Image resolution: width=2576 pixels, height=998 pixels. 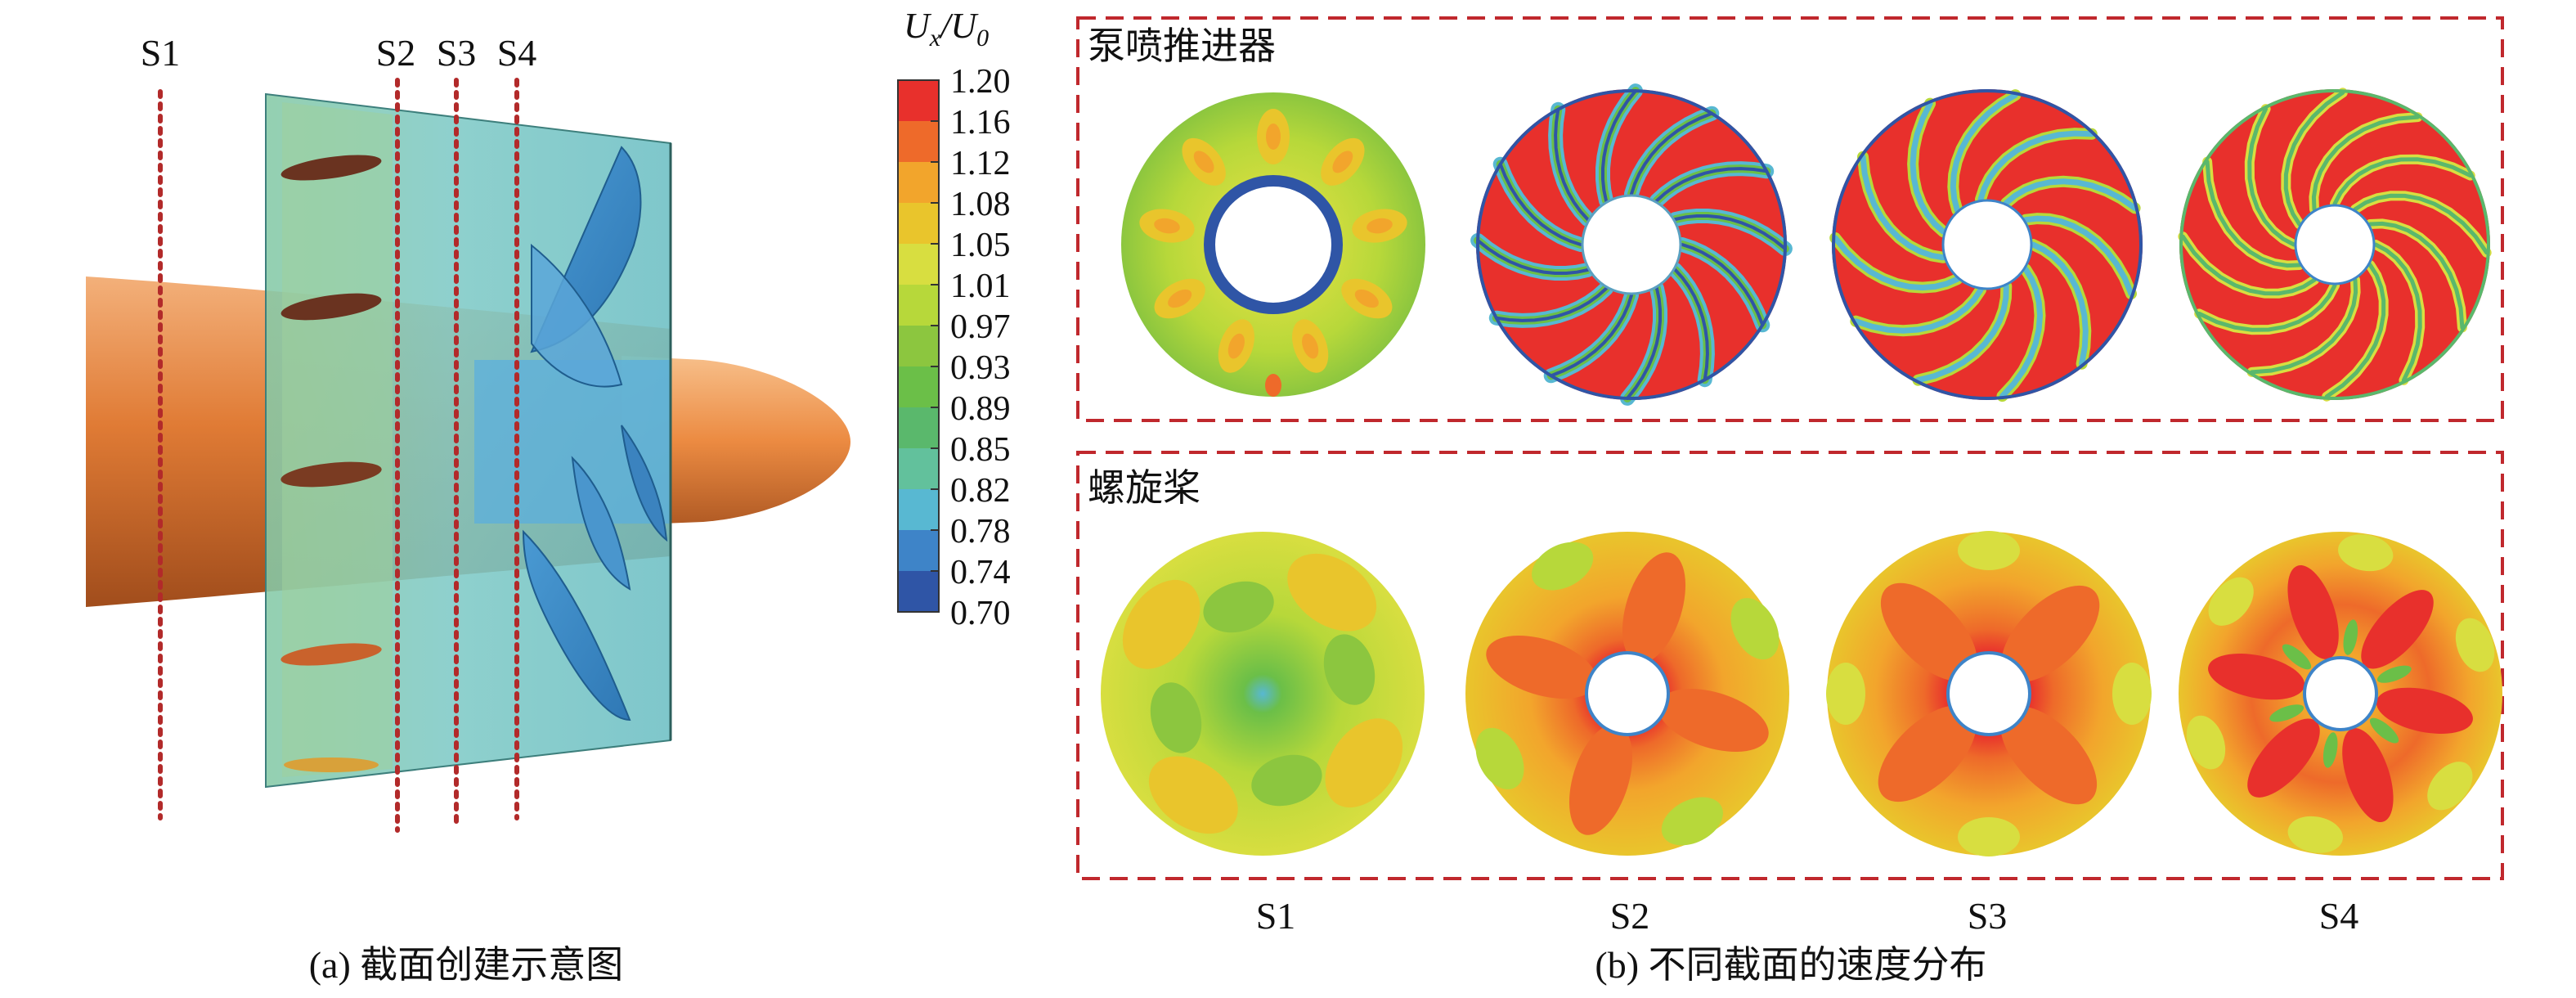 I want to click on section-label-s1: S1, so click(x=161, y=53).